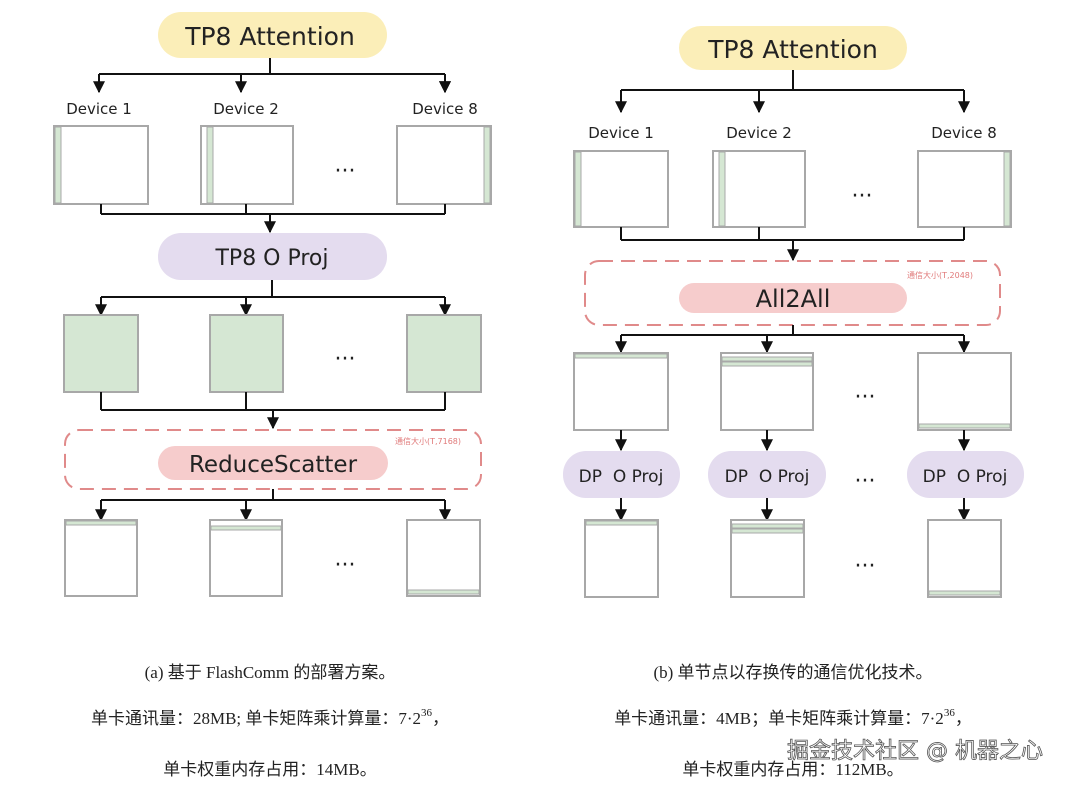  I want to click on stats-b-memory: 单卡权重内存占用：112MB。, so click(792, 769).